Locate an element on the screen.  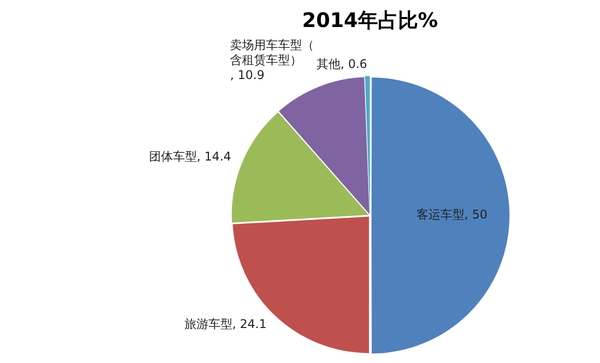
data-label: , 24.1 is located at coordinates (249, 324).